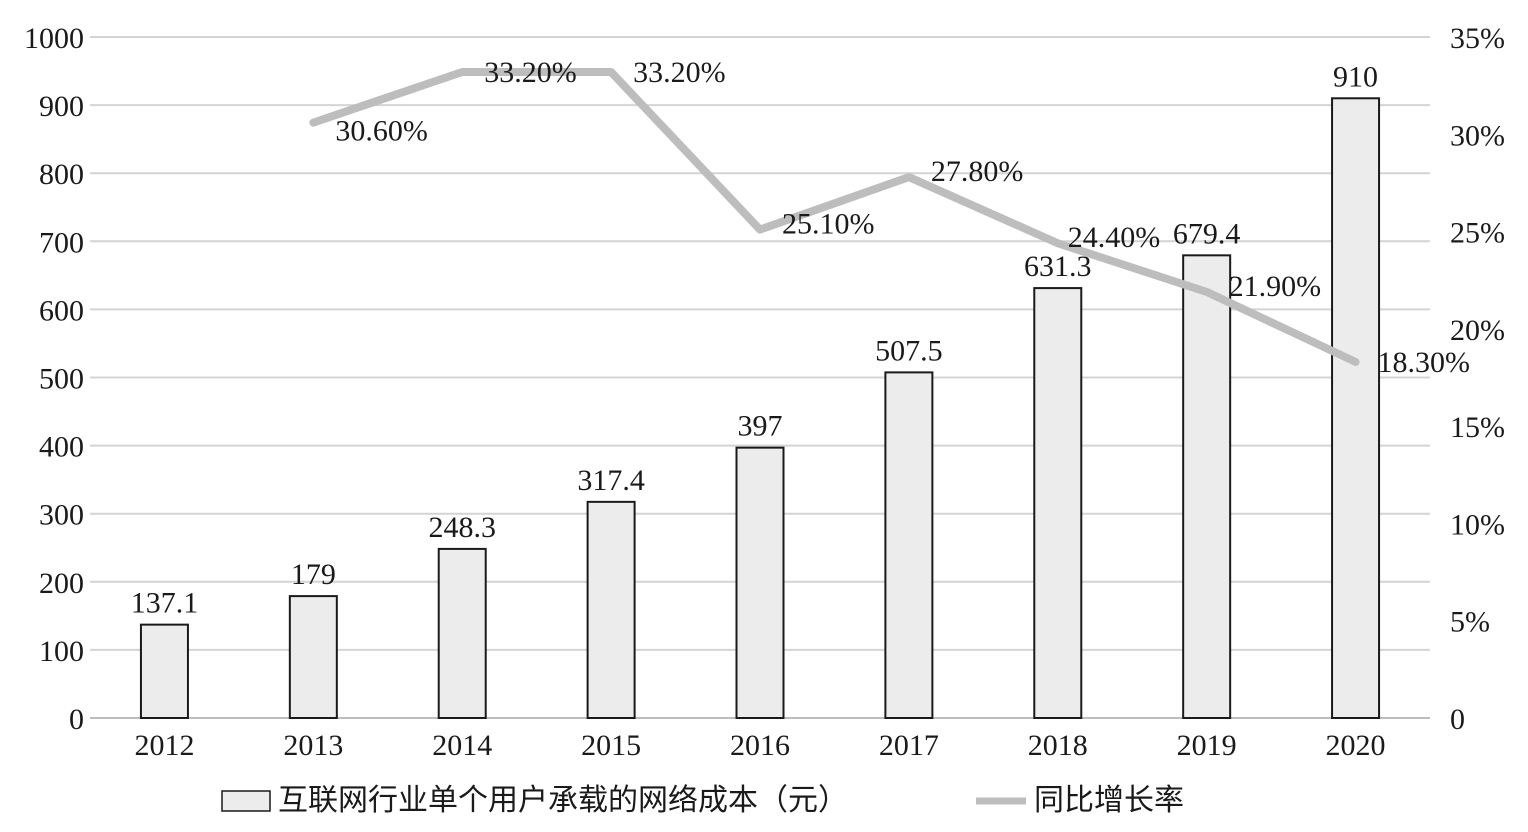 This screenshot has width=1528, height=832. I want to click on x-tick-label: 2020, so click(1356, 745).